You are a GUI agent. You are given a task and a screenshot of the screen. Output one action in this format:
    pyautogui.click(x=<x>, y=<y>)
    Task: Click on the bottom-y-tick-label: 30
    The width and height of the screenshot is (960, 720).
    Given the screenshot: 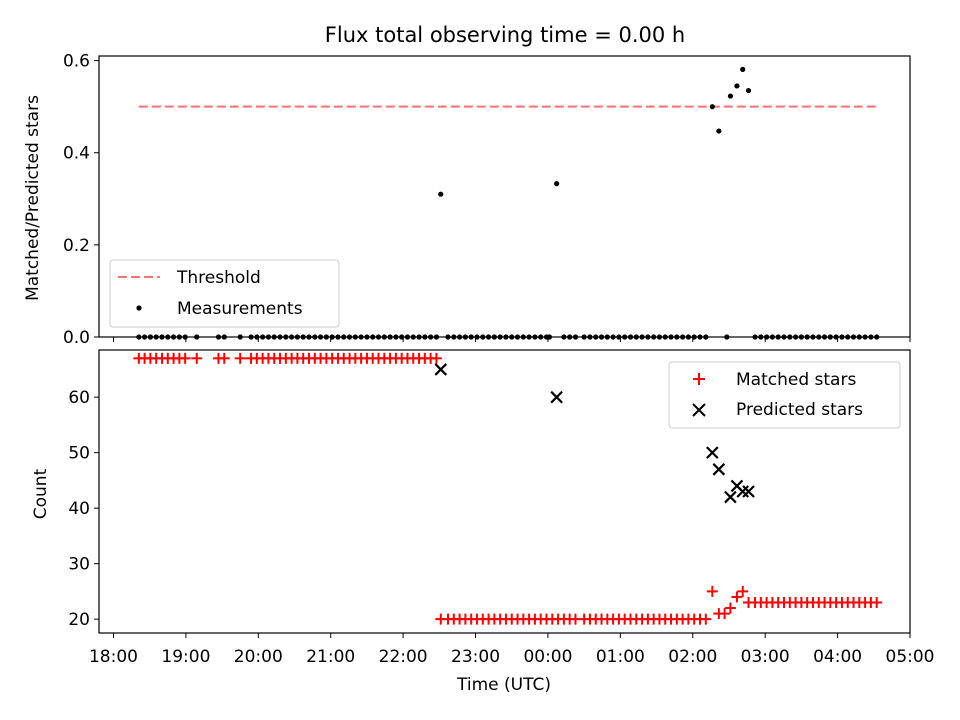 What is the action you would take?
    pyautogui.click(x=79, y=565)
    